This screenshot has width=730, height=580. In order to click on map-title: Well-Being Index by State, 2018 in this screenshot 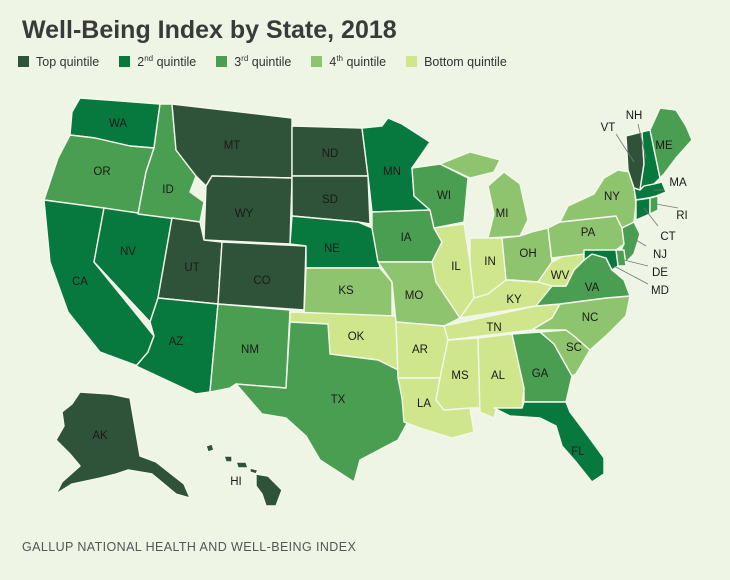, I will do `click(209, 30)`.